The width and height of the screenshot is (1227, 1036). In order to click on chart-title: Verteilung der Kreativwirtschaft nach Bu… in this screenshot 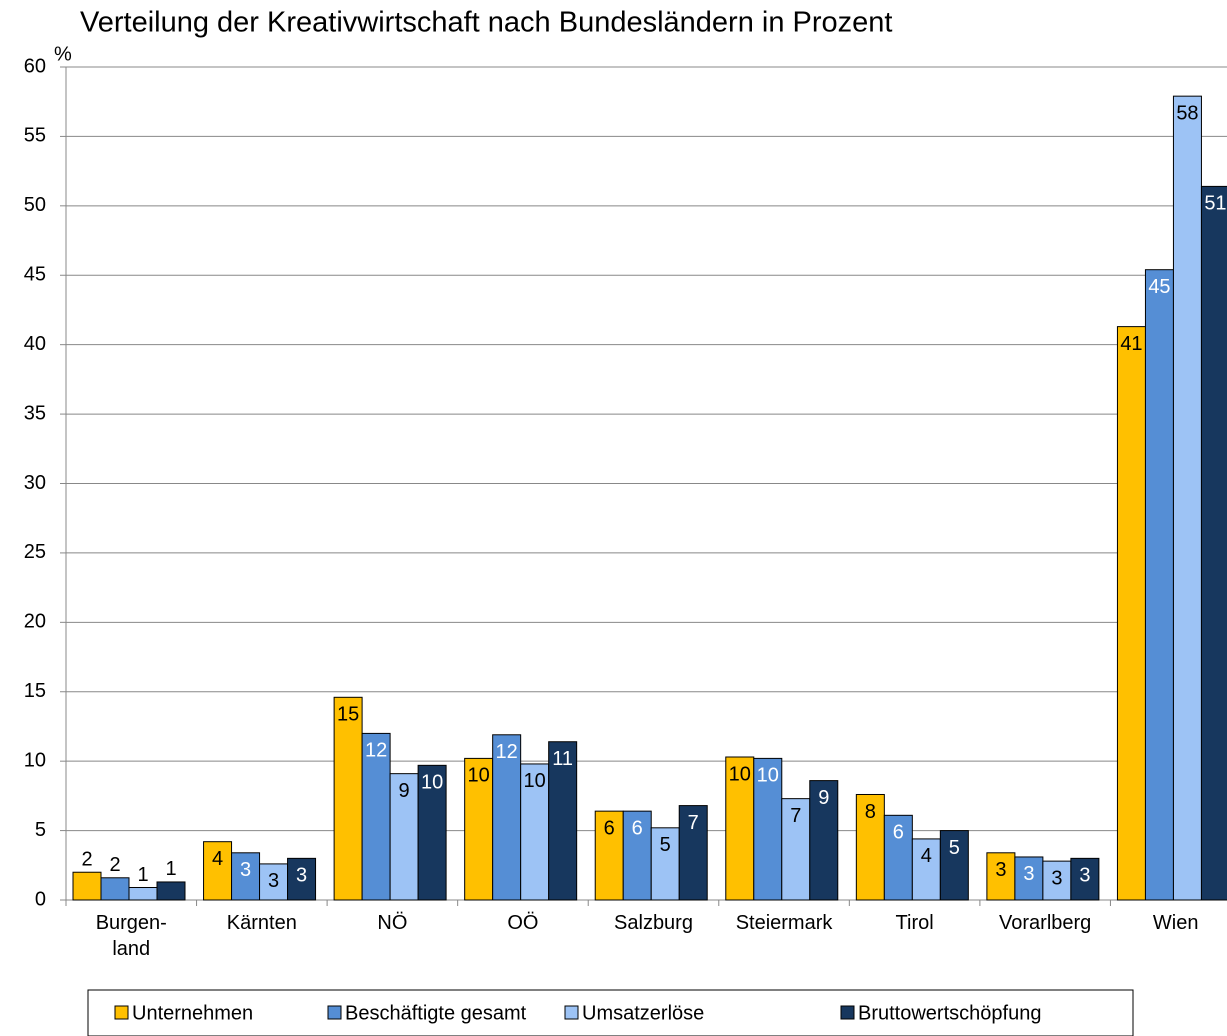, I will do `click(486, 23)`.